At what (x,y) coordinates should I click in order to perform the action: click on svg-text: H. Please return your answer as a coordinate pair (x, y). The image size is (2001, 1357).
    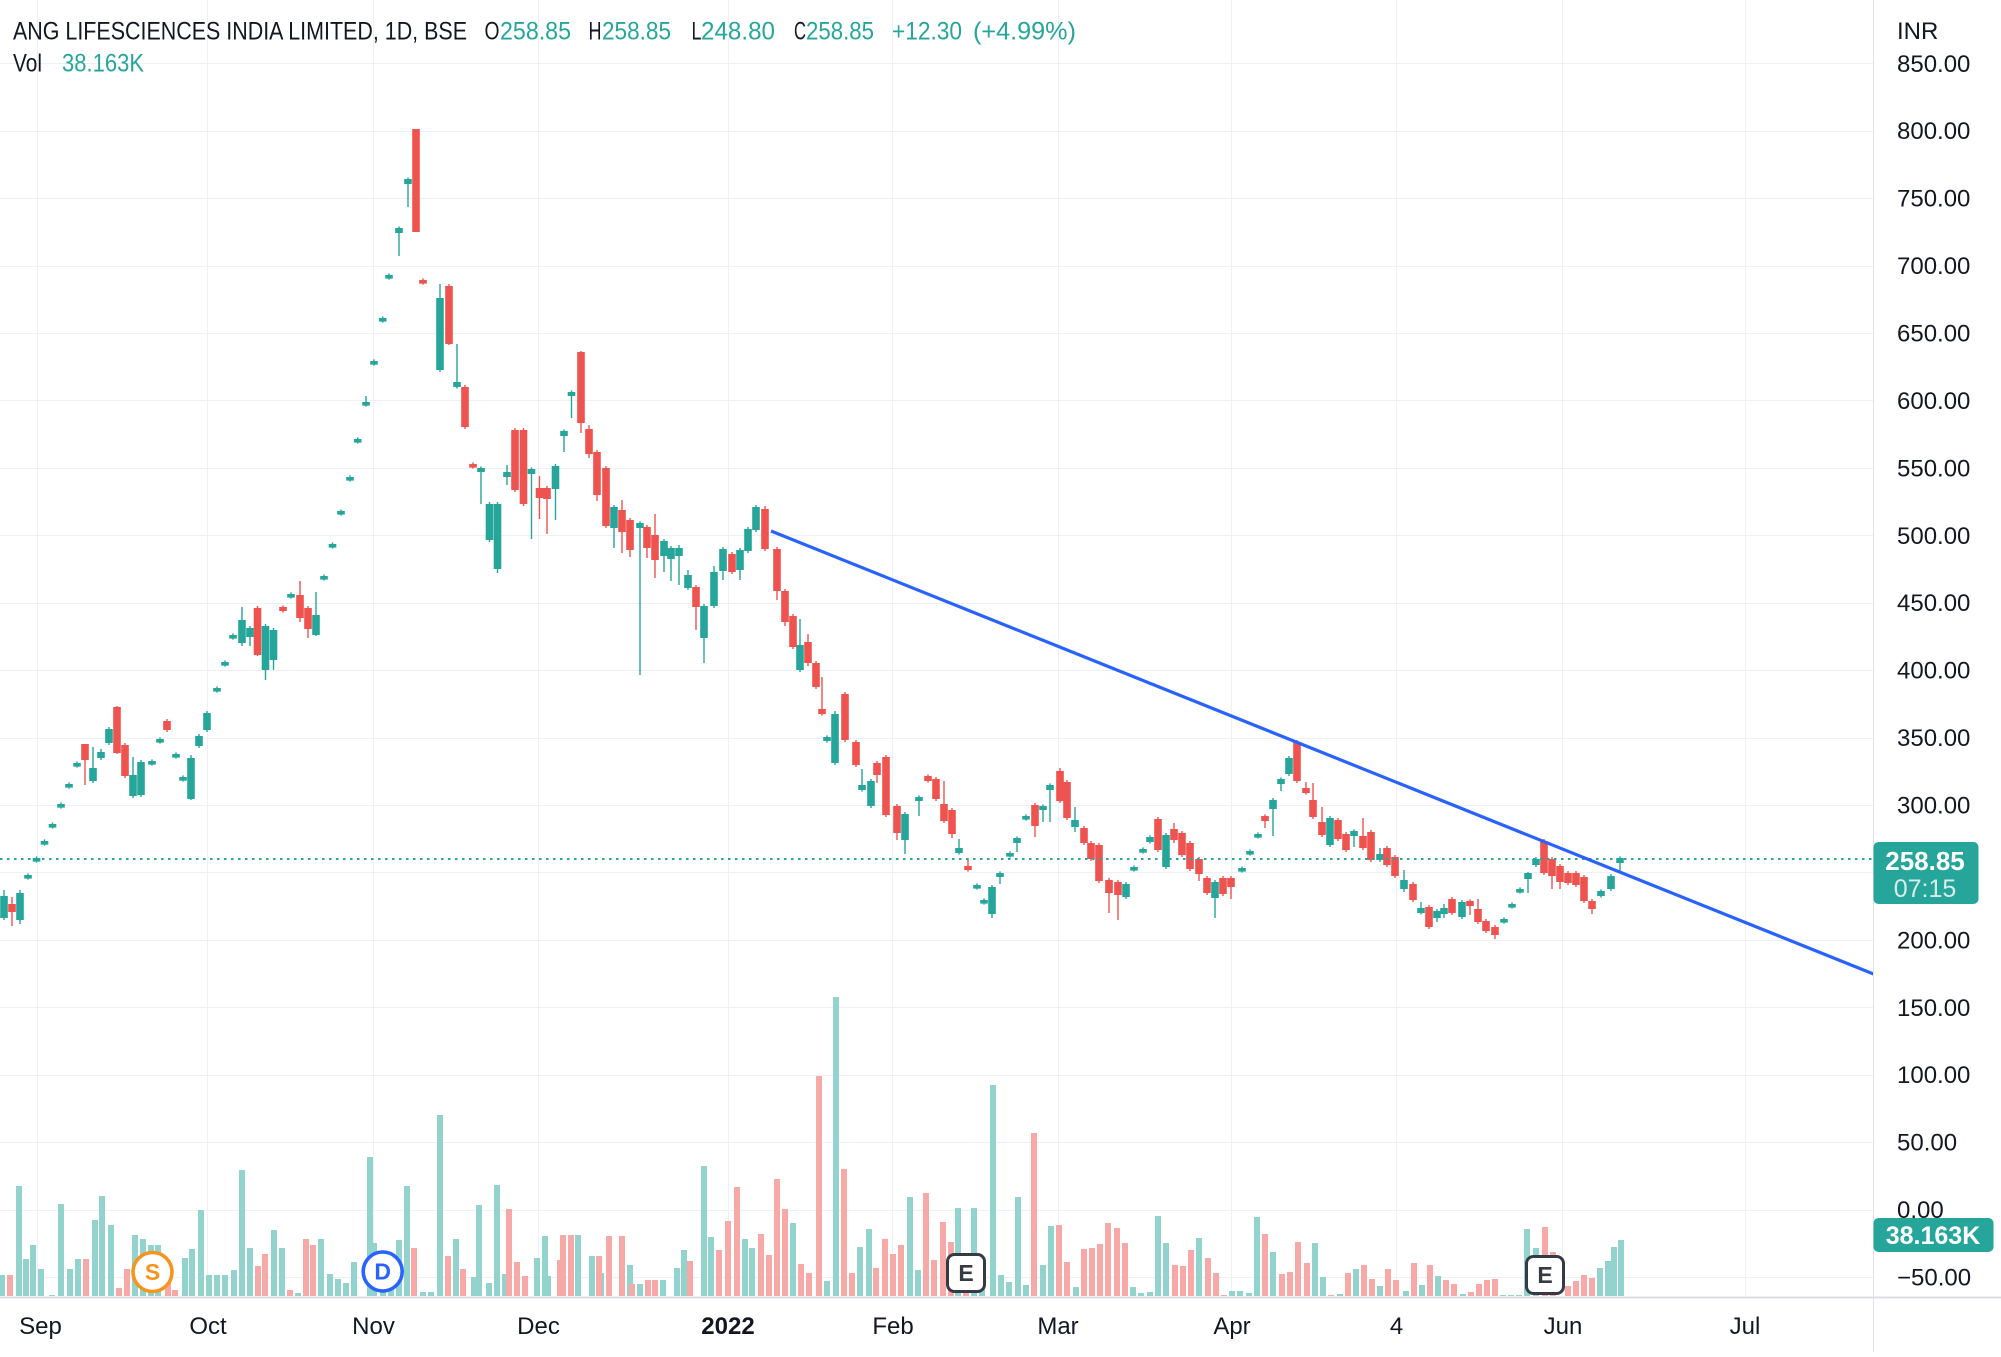
    Looking at the image, I should click on (595, 32).